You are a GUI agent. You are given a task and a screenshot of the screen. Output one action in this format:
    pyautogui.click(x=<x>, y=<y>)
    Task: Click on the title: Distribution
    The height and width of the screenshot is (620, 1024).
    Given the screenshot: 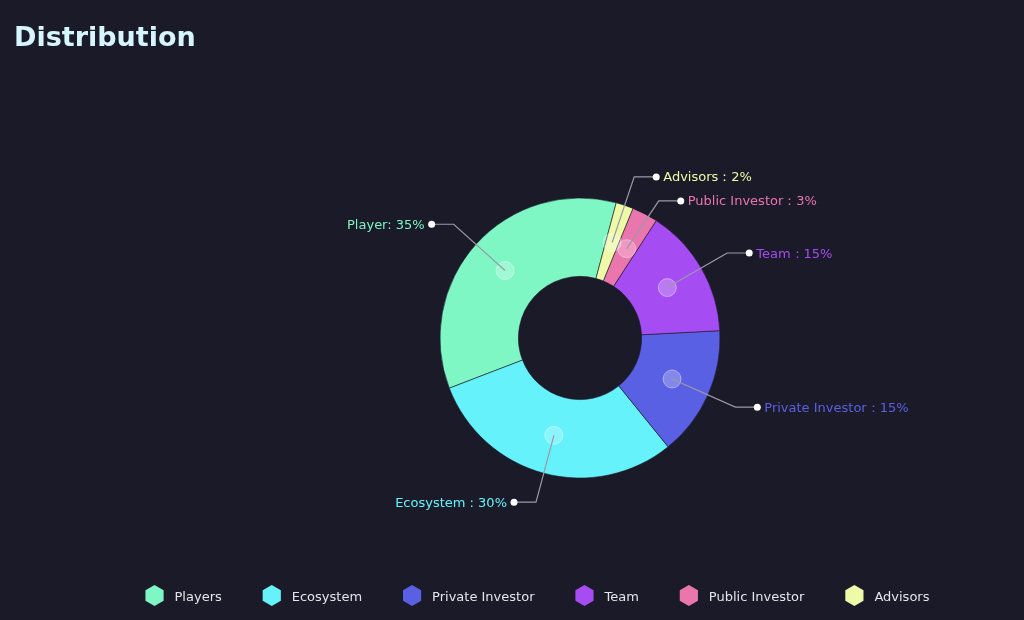 What is the action you would take?
    pyautogui.click(x=105, y=36)
    